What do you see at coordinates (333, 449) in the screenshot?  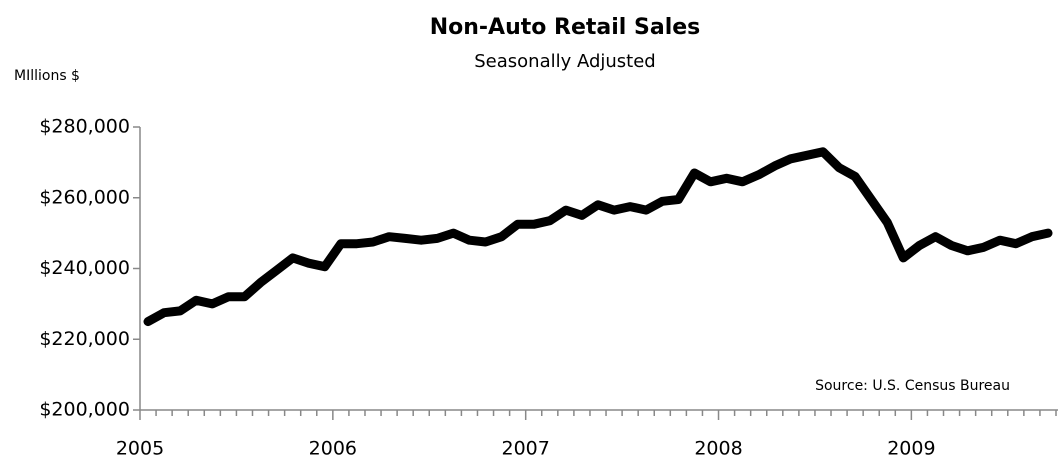 I see `x-tick-label: 2006` at bounding box center [333, 449].